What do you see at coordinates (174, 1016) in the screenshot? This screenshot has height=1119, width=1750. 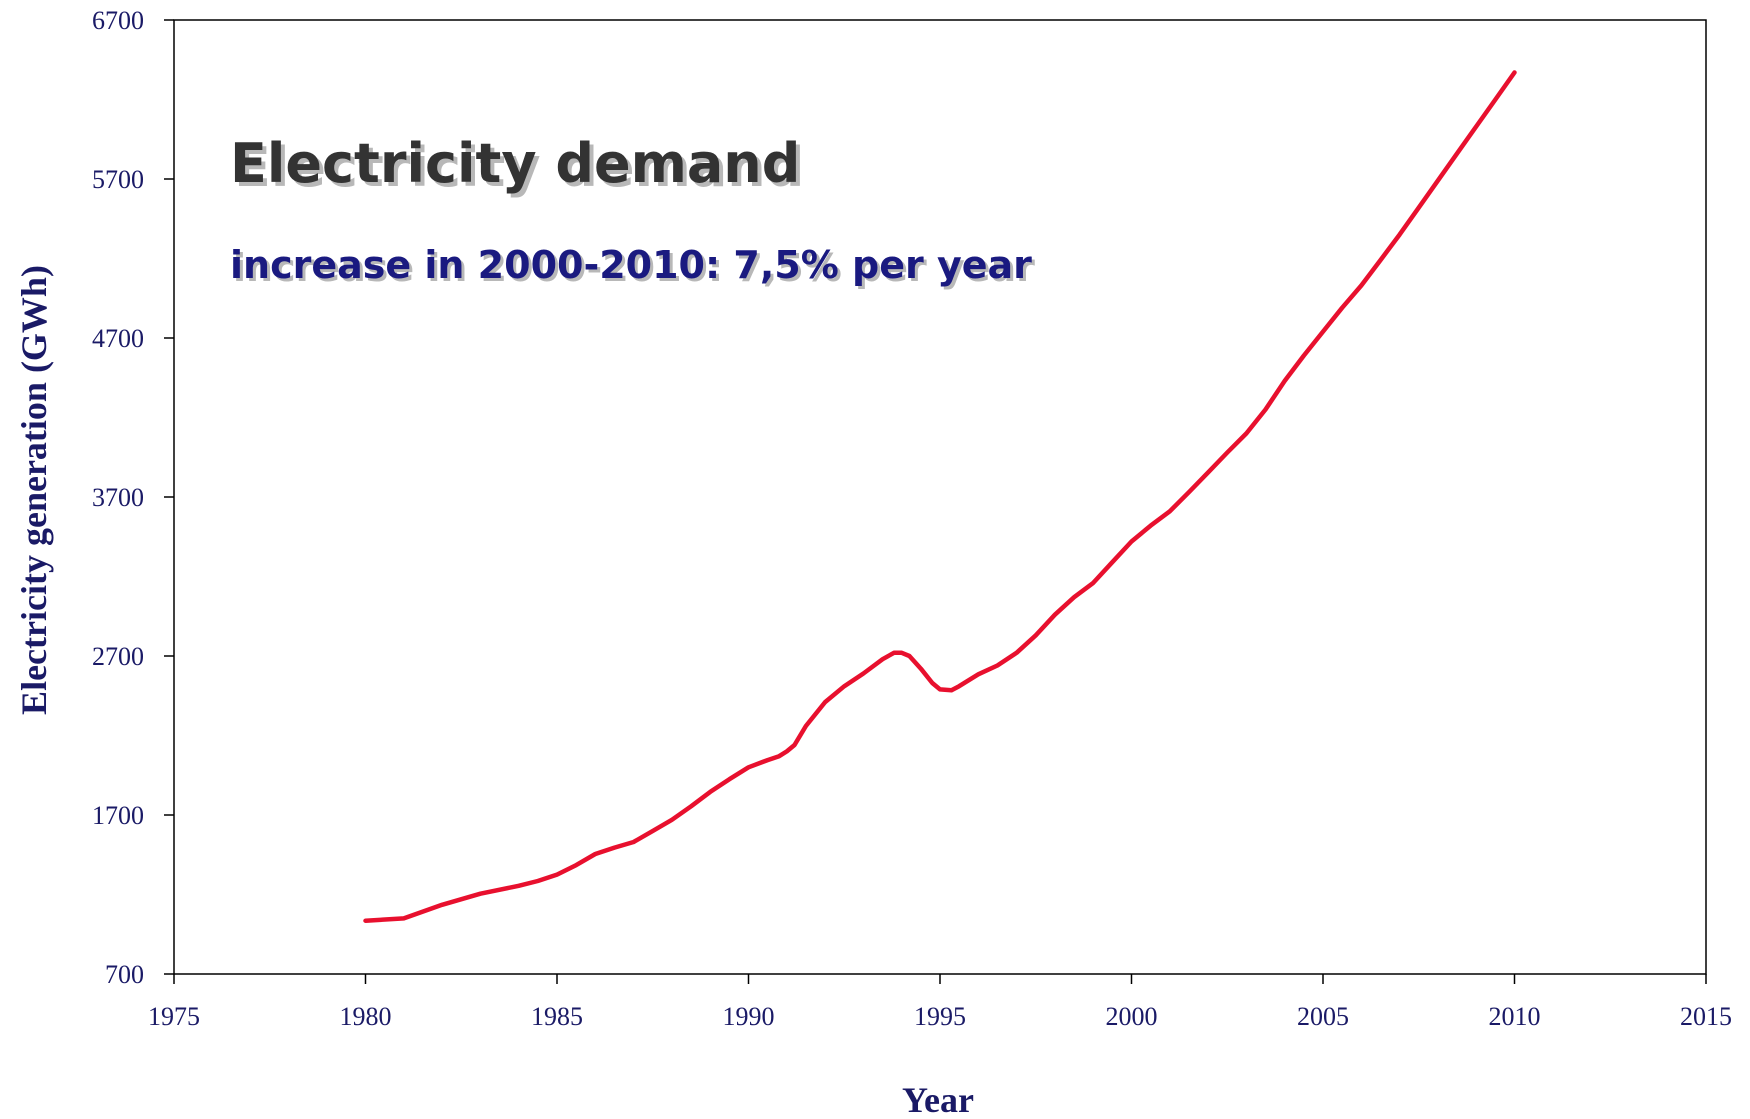 I see `x-tick-label: 1975` at bounding box center [174, 1016].